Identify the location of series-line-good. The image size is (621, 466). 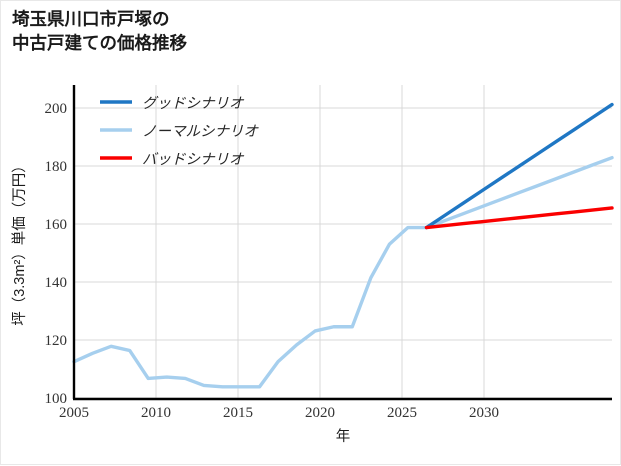
(519, 166).